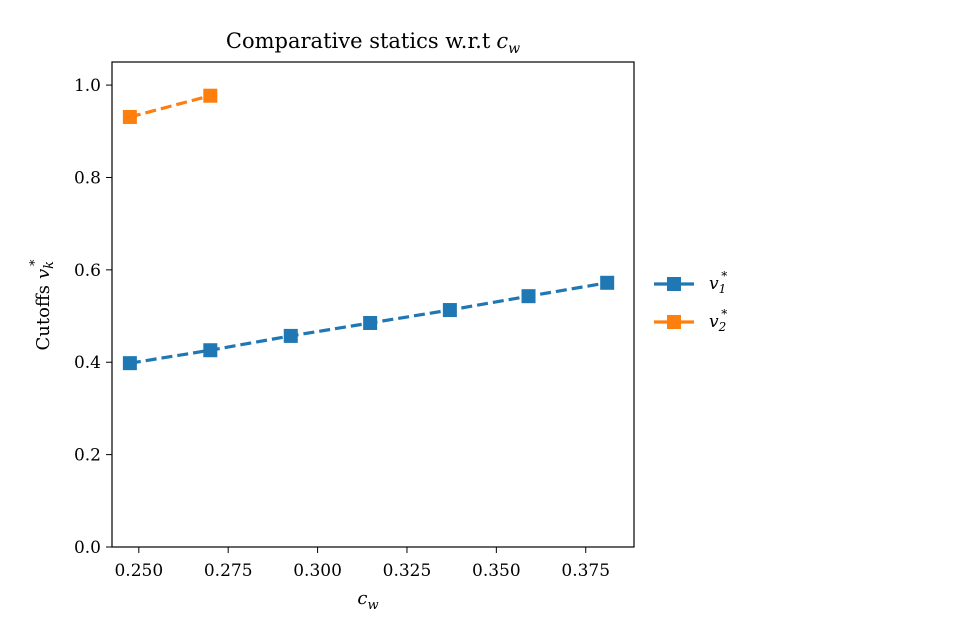 This screenshot has height=640, width=960. I want to click on y-axis-title-math-sup: *, so click(35, 262).